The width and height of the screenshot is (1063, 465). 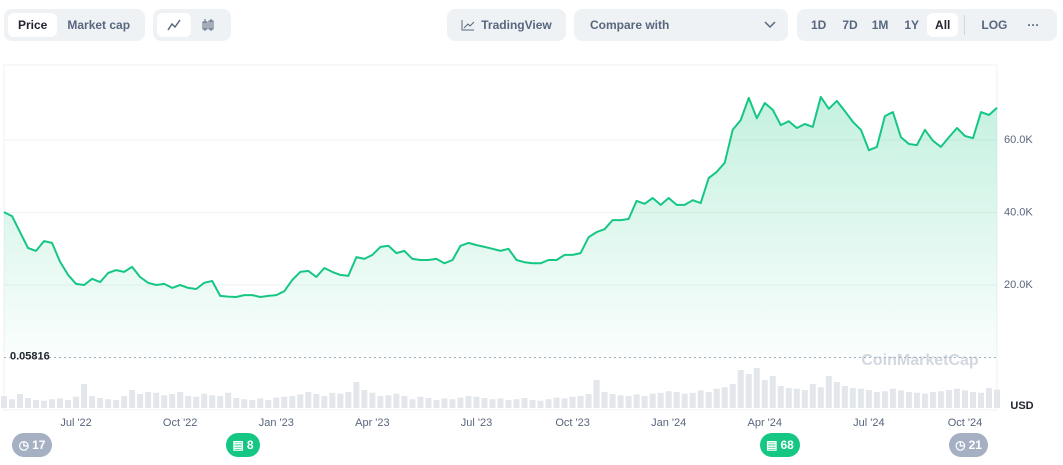 What do you see at coordinates (975, 445) in the screenshot?
I see `event-count: 21` at bounding box center [975, 445].